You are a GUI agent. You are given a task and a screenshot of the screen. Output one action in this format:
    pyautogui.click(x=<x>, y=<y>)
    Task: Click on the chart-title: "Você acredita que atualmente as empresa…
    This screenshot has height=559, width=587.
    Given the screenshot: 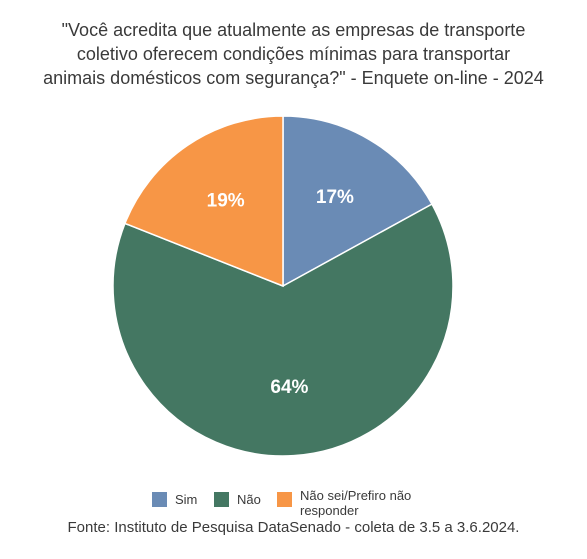 What is the action you would take?
    pyautogui.click(x=293, y=54)
    